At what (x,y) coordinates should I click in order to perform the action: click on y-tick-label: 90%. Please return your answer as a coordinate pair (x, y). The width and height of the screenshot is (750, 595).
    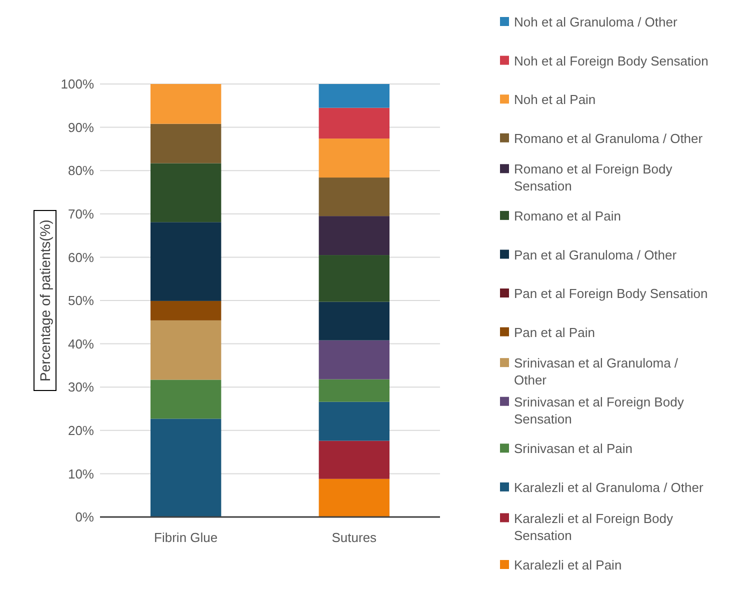
    Looking at the image, I should click on (81, 127).